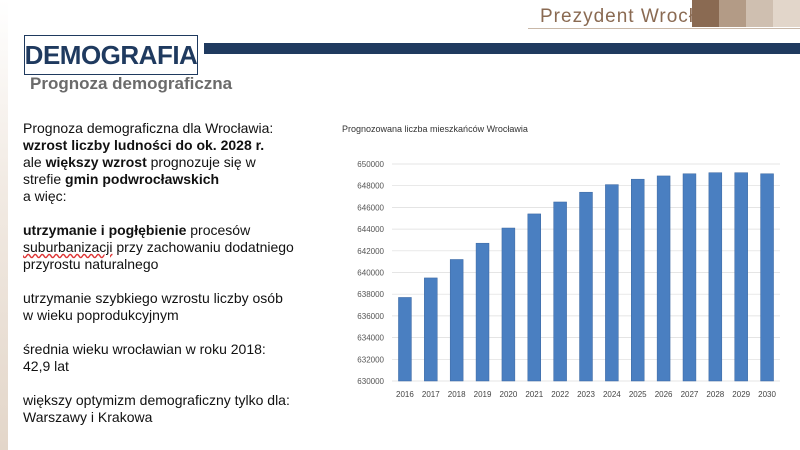 The width and height of the screenshot is (800, 450). Describe the element at coordinates (370, 294) in the screenshot. I see `y-tick-label: 638000` at that location.